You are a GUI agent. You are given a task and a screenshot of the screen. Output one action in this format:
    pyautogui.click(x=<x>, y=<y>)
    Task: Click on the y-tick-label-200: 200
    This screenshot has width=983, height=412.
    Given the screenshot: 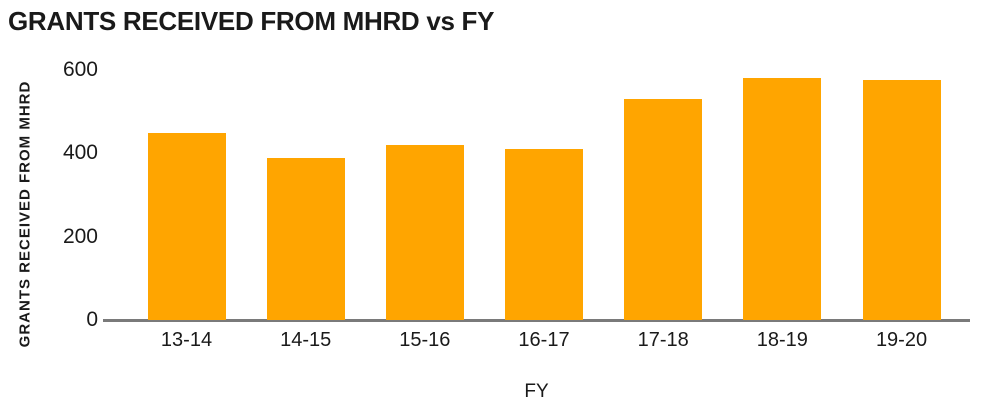 What is the action you would take?
    pyautogui.click(x=80, y=236)
    